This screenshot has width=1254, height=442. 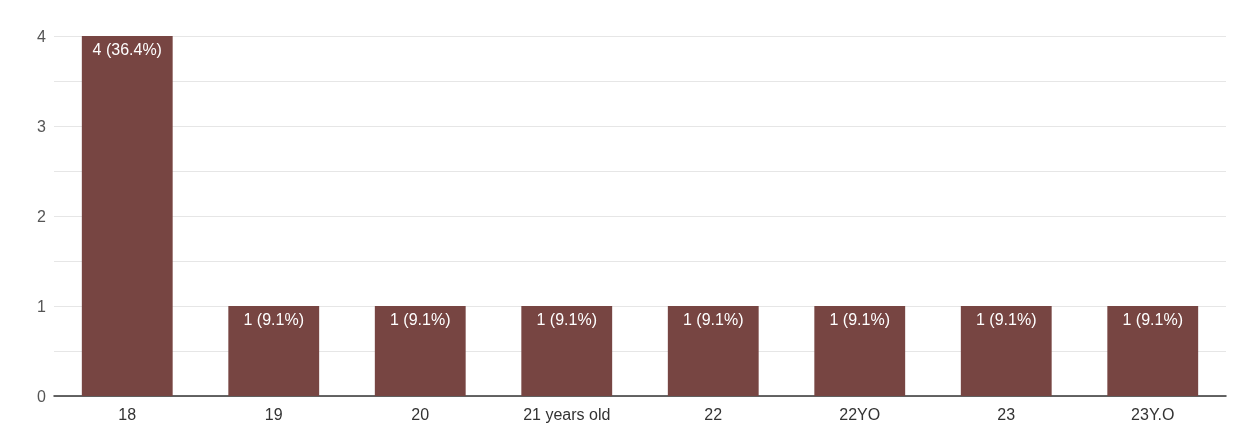 I want to click on data-label: 4 (36.4%), so click(x=127, y=49).